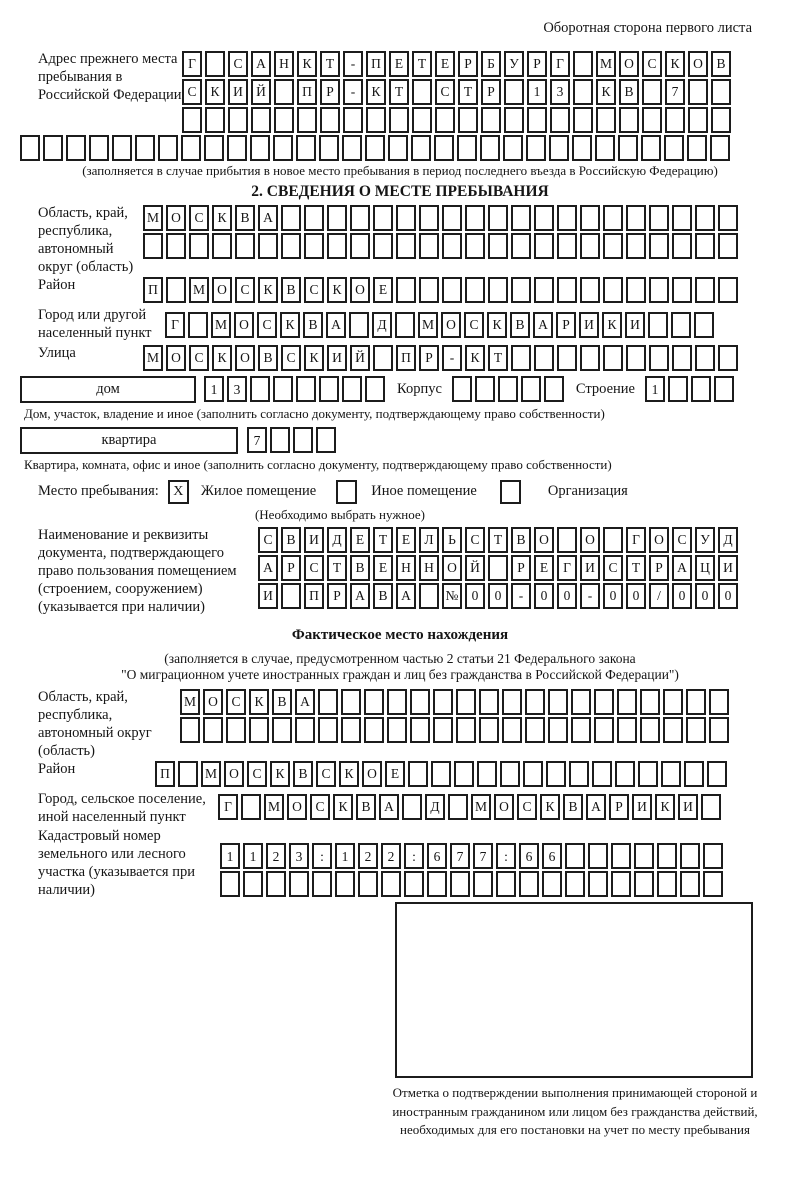 The image size is (800, 1200). What do you see at coordinates (491, 64) in the screenshot?
I see `char-cell: Б` at bounding box center [491, 64].